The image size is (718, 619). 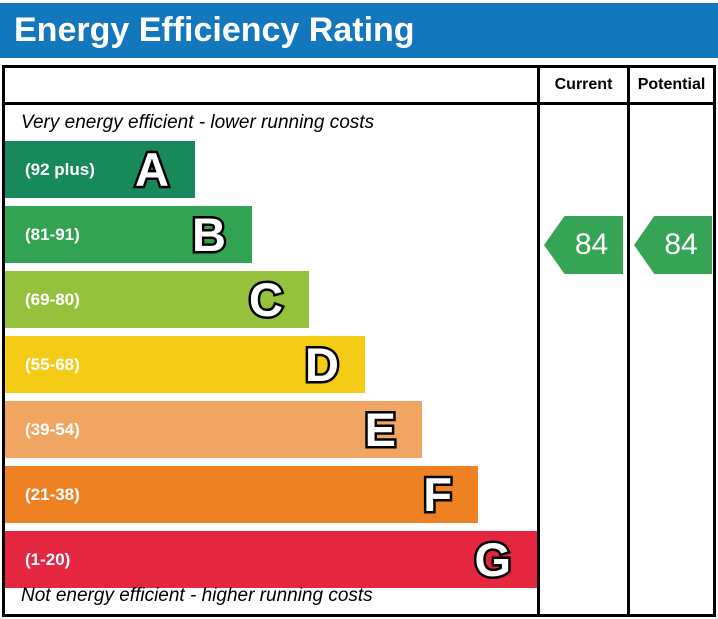 What do you see at coordinates (209, 235) in the screenshot?
I see `band-b-letter: B` at bounding box center [209, 235].